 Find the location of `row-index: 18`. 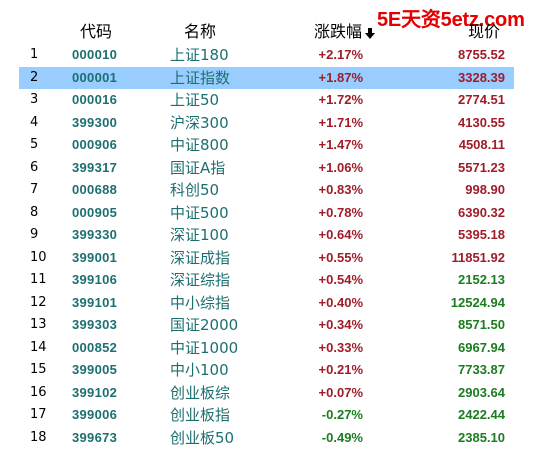

row-index: 18 is located at coordinates (38, 437).